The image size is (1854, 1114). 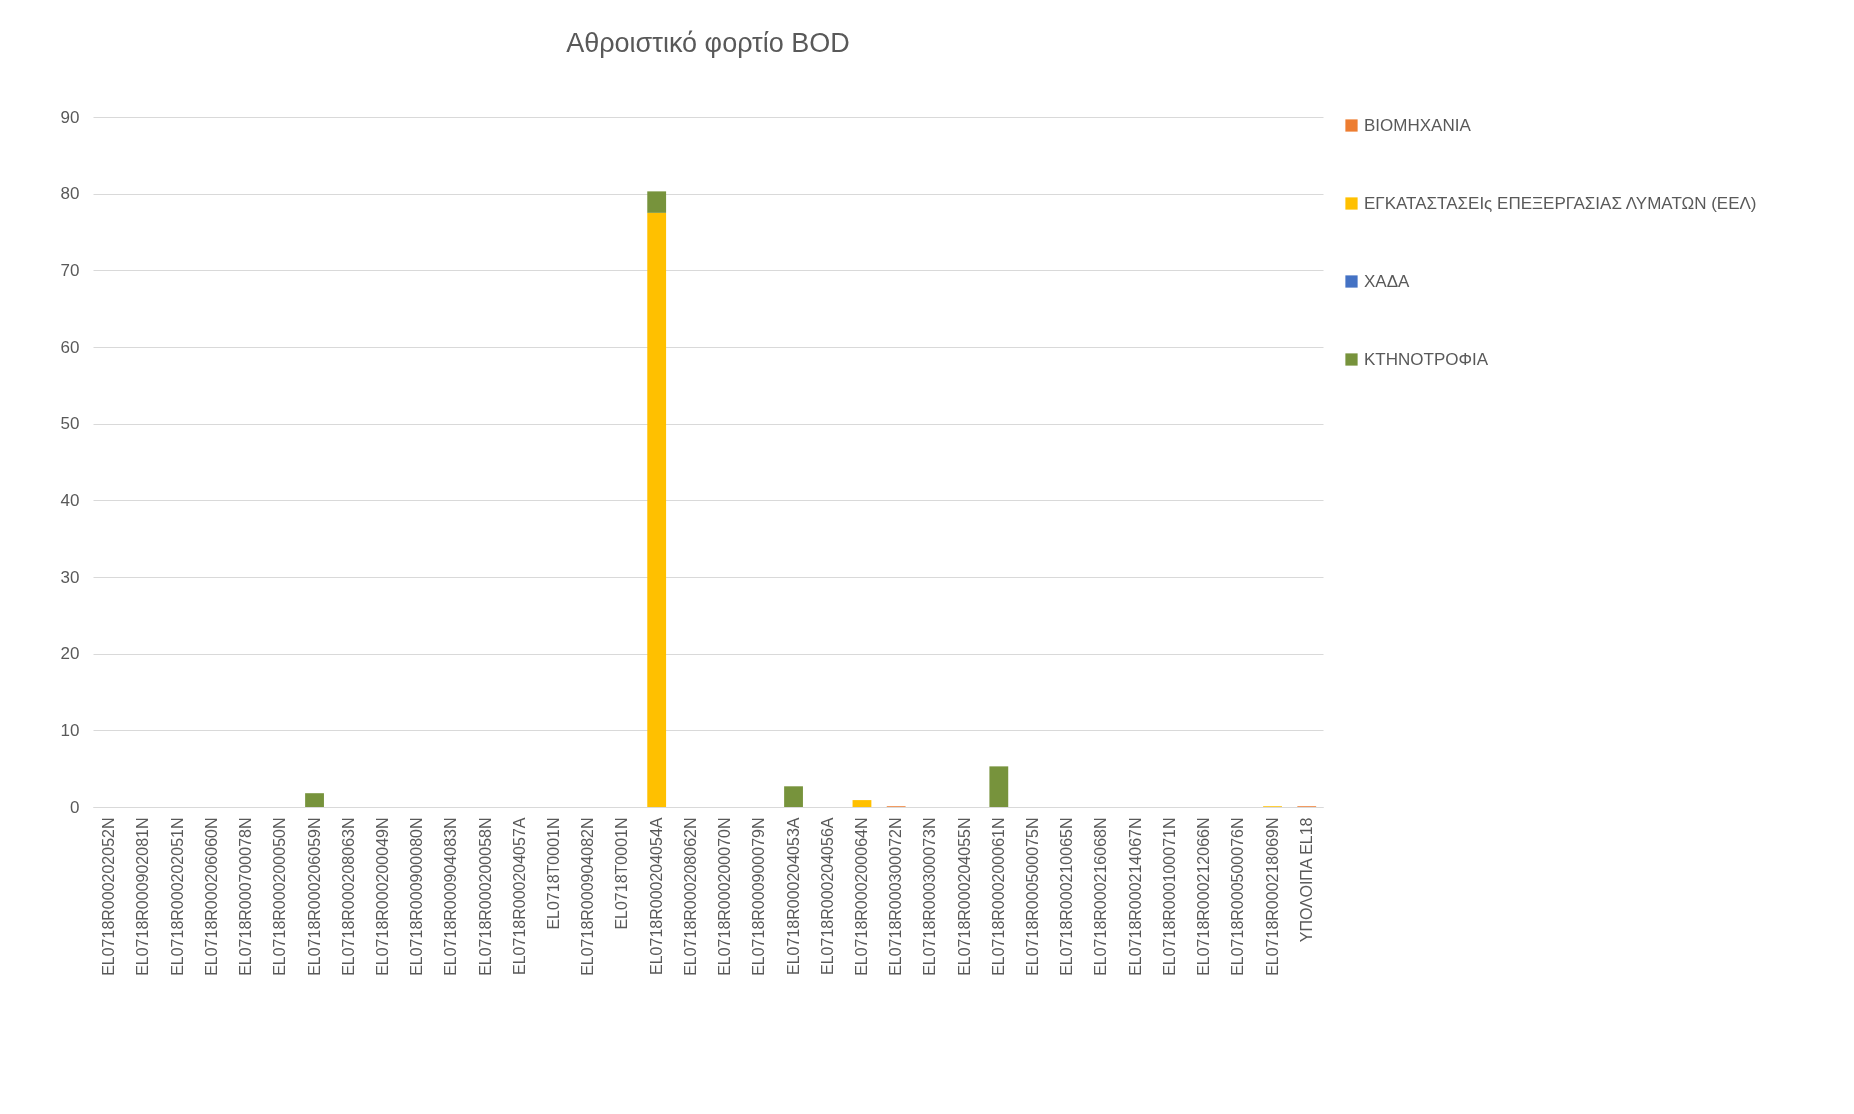 What do you see at coordinates (656, 896) in the screenshot?
I see `x-tick-label: EL0718R000204054A` at bounding box center [656, 896].